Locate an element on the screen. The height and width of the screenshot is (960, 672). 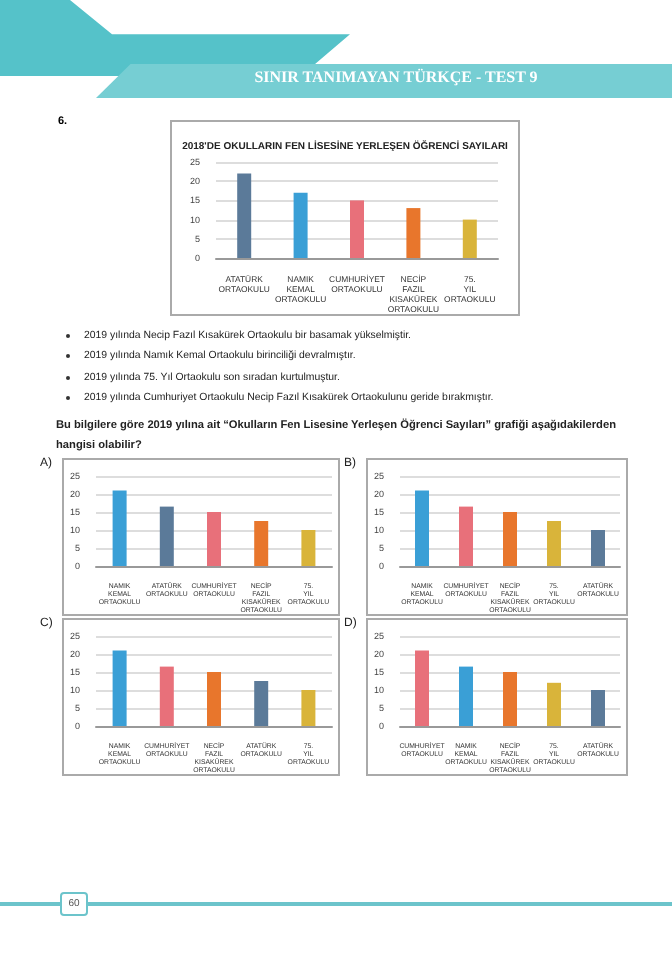
text: SINIR TANIMAYAN TÜRKÇE - TEST 9 is located at coordinates (396, 77).